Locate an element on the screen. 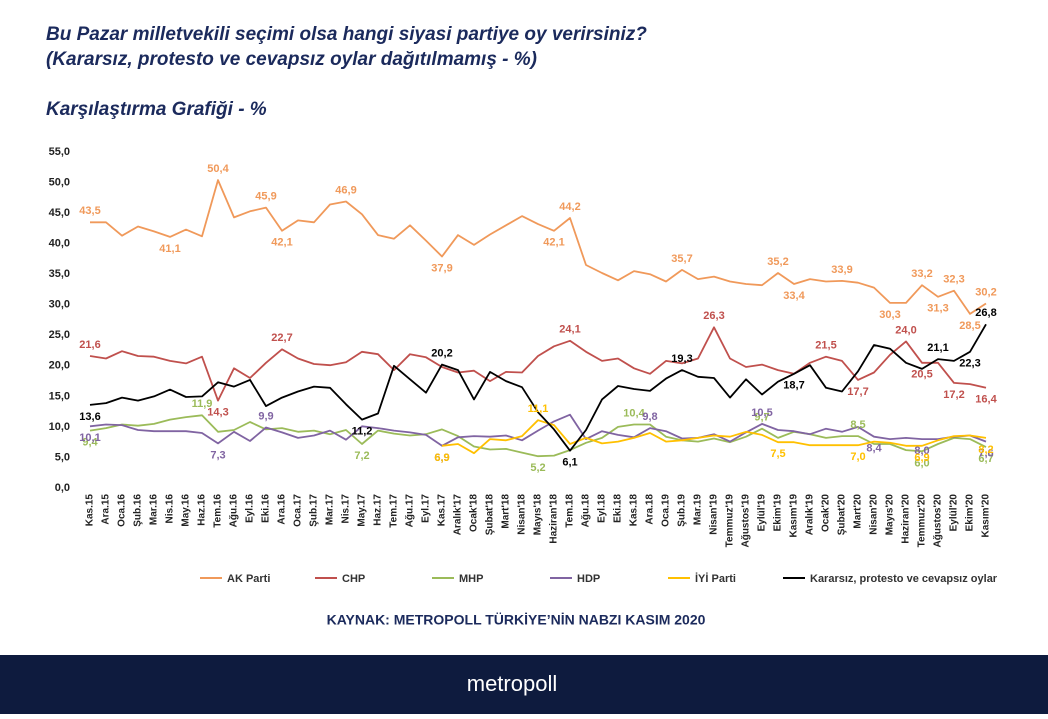 The height and width of the screenshot is (719, 1048). x-tick-label: Oca.16 is located at coordinates (122, 510).